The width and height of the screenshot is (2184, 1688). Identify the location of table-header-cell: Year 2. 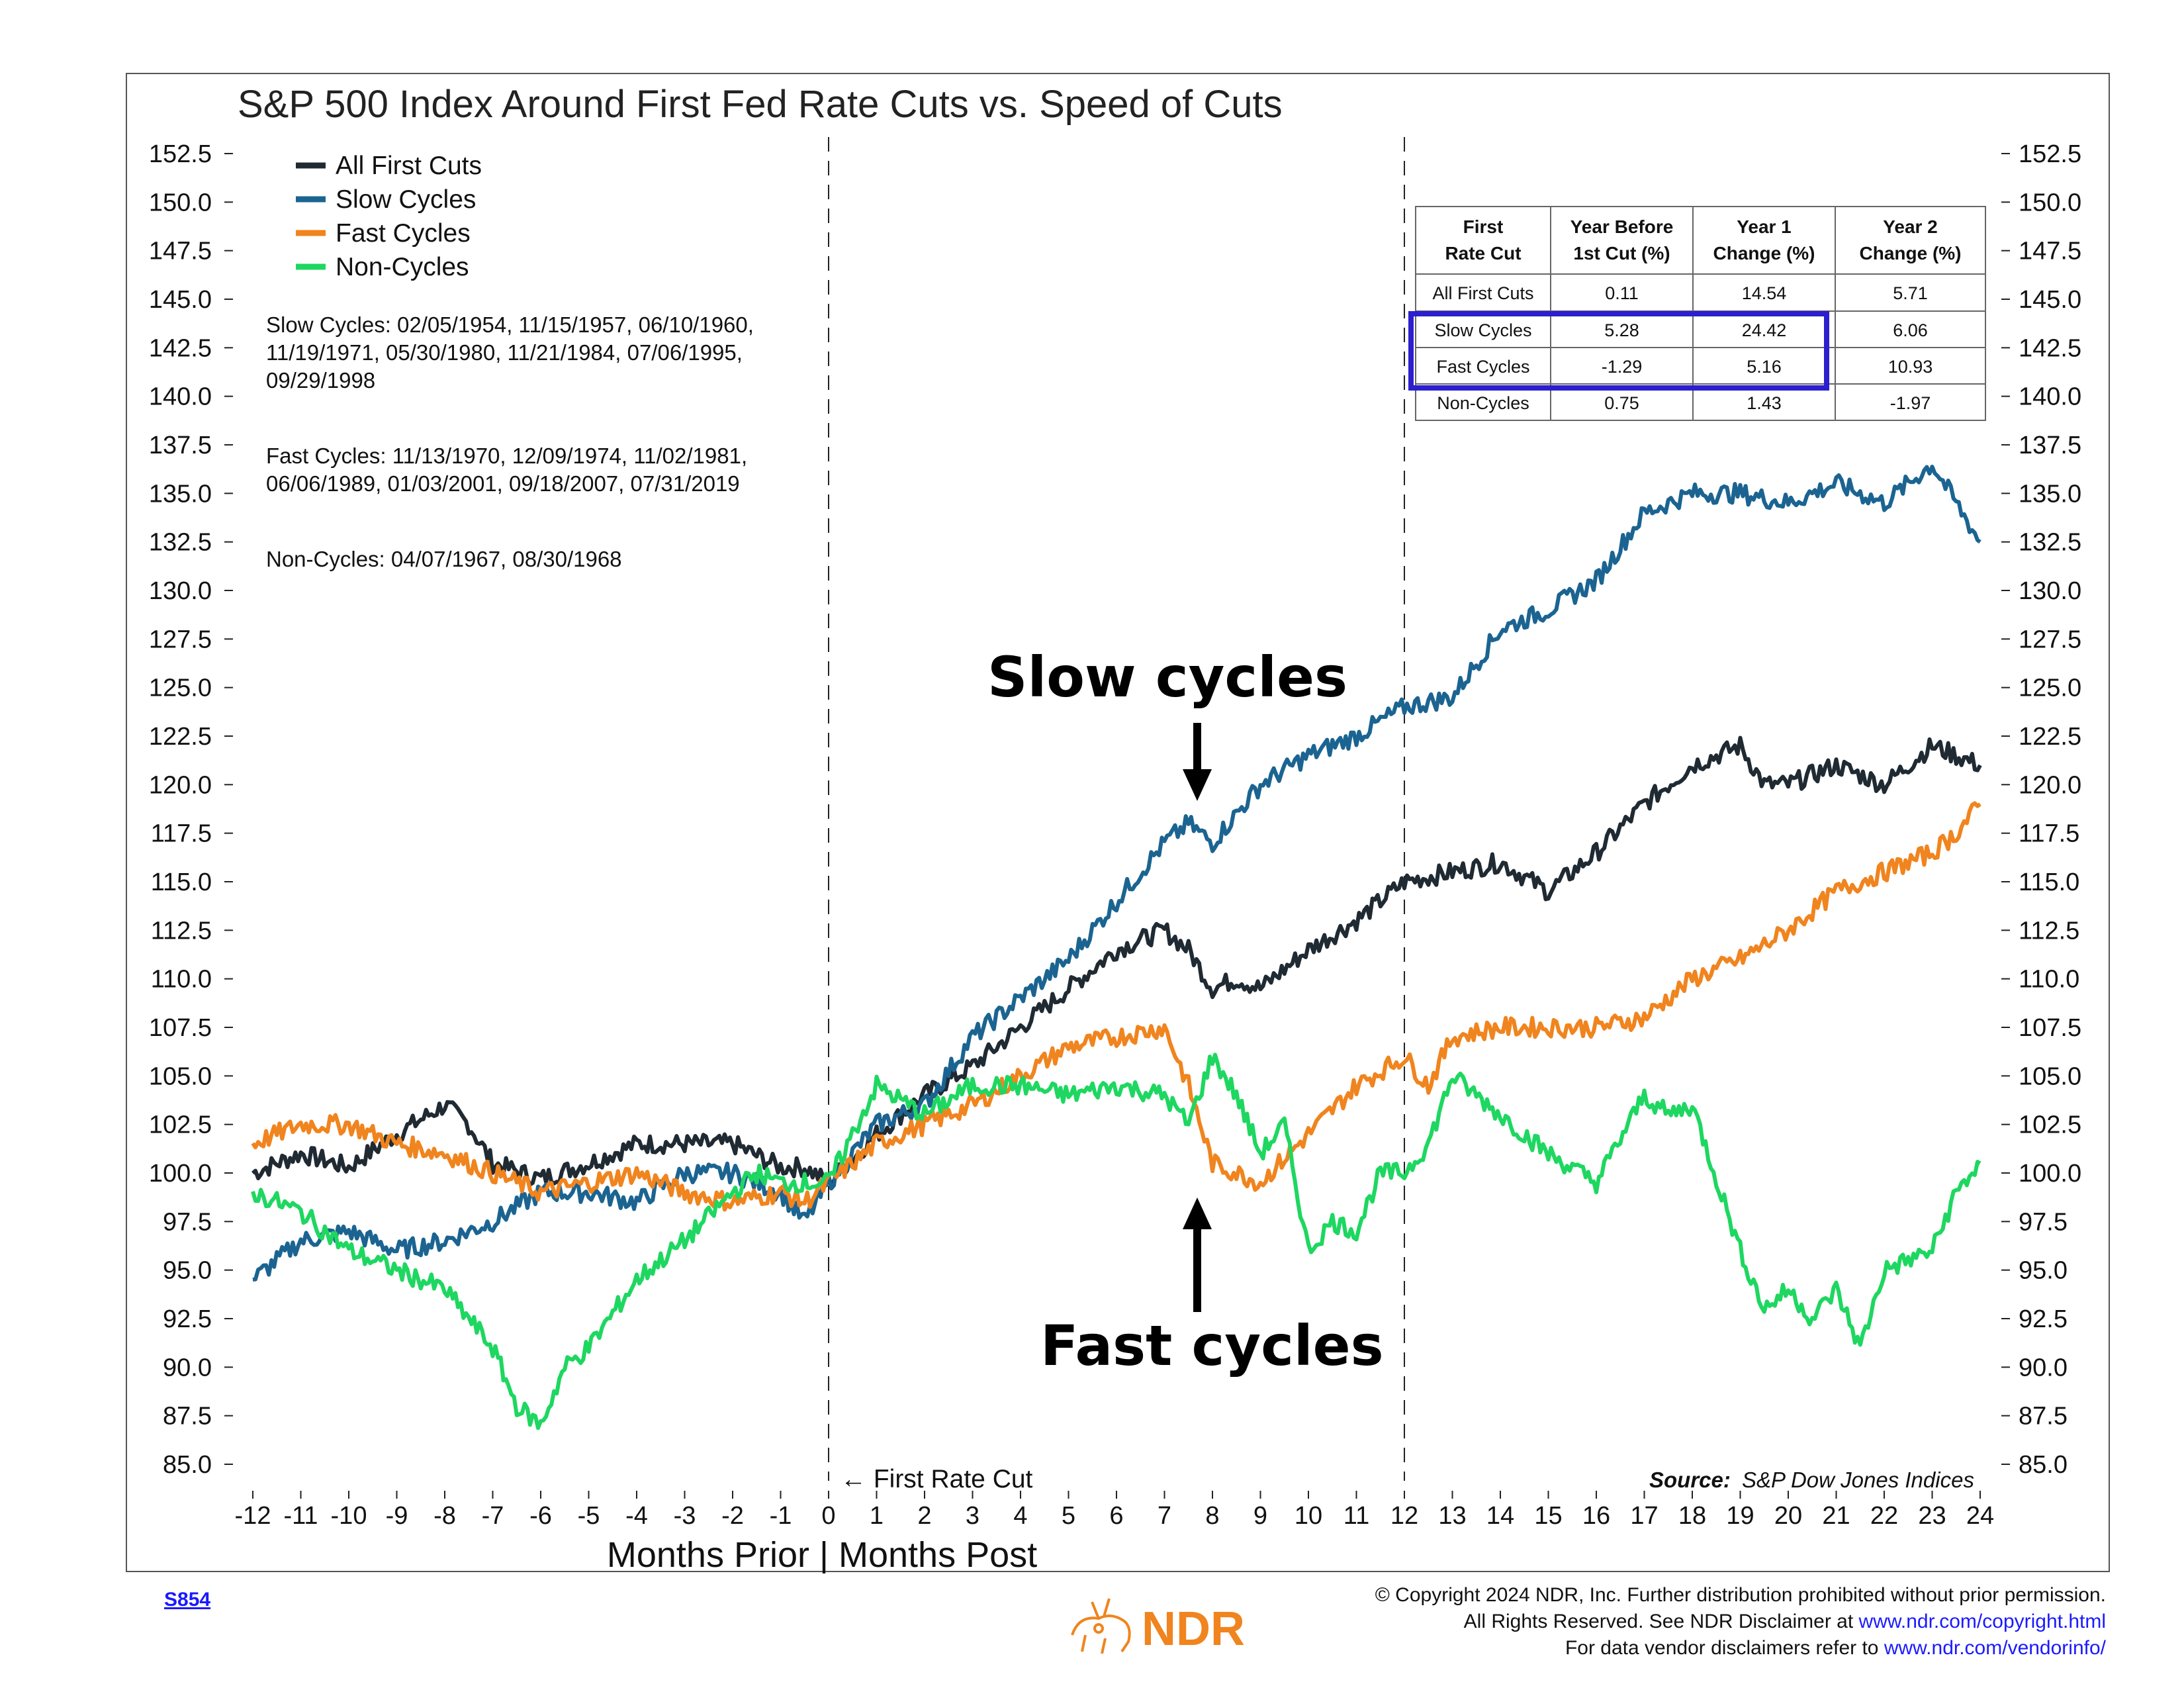
(1911, 226).